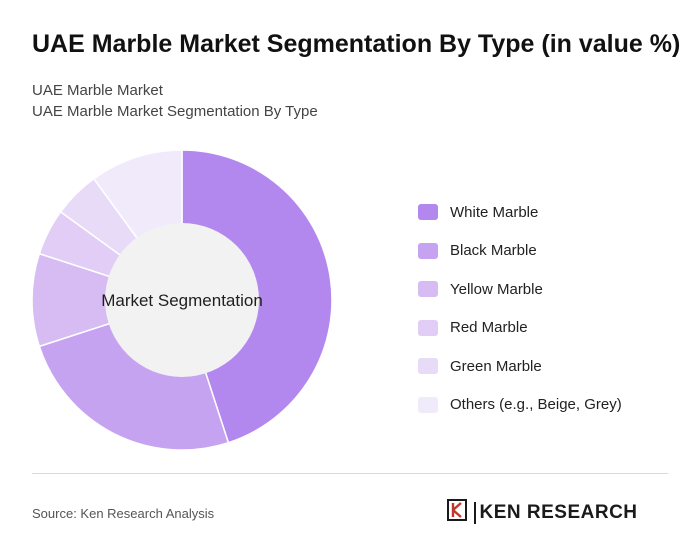  I want to click on legend-label: Yellow Marble, so click(496, 289).